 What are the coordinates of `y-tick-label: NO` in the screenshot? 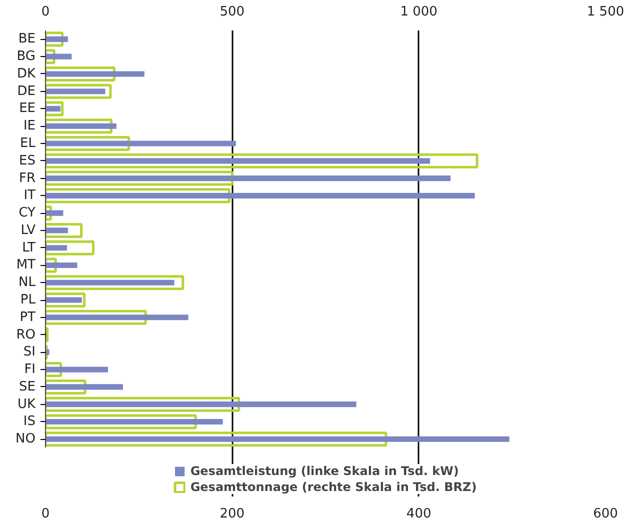 It's located at (26, 439).